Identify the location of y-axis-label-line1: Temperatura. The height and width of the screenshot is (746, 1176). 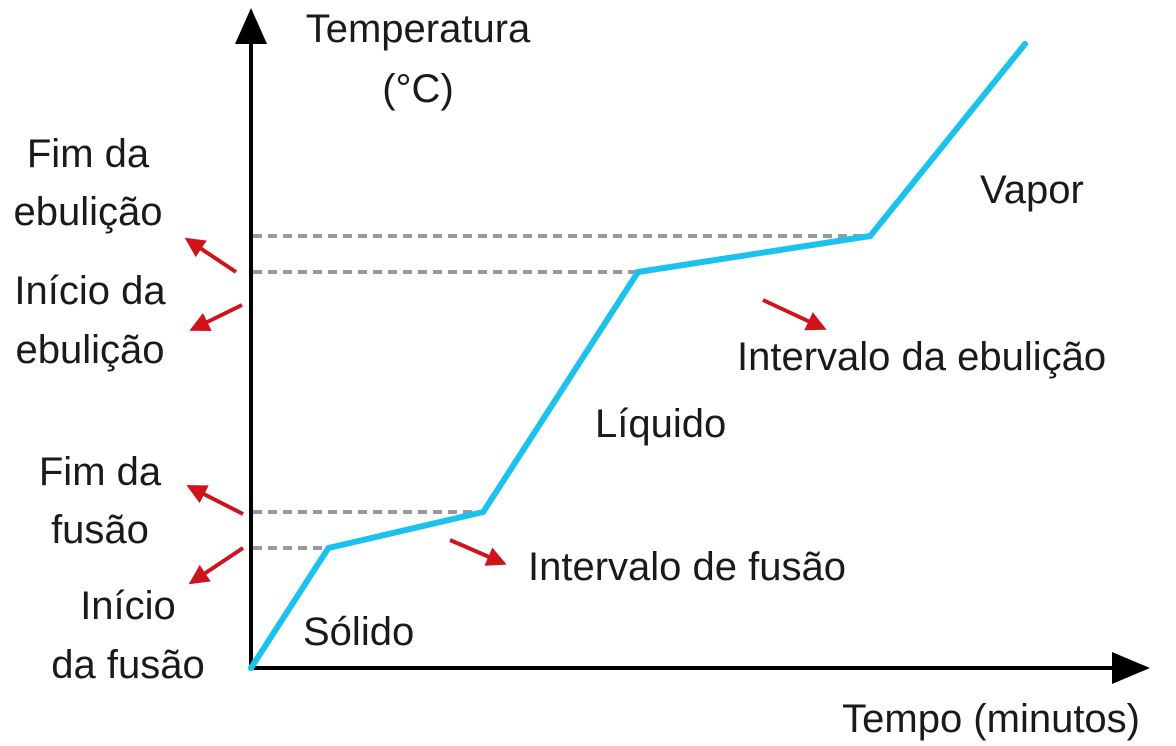
(418, 29).